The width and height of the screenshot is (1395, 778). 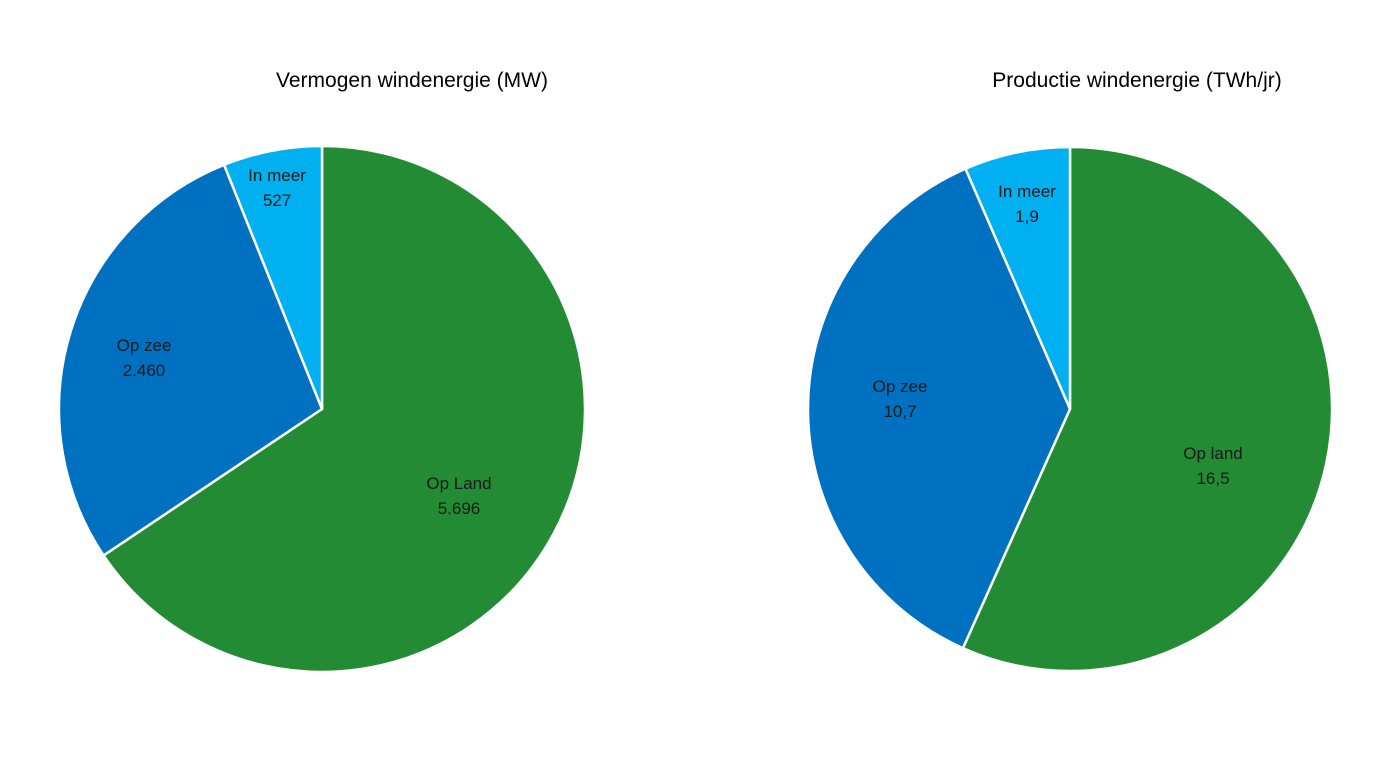 I want to click on pie-labels-production: Op land 16,5 Op zee 10,7 In meer 1,9, so click(x=1058, y=335).